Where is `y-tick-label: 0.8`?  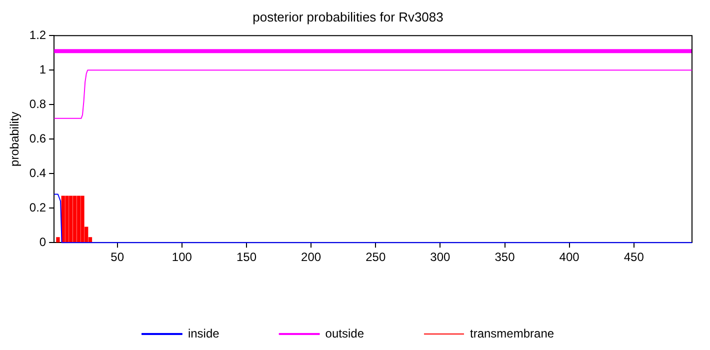 y-tick-label: 0.8 is located at coordinates (37, 103).